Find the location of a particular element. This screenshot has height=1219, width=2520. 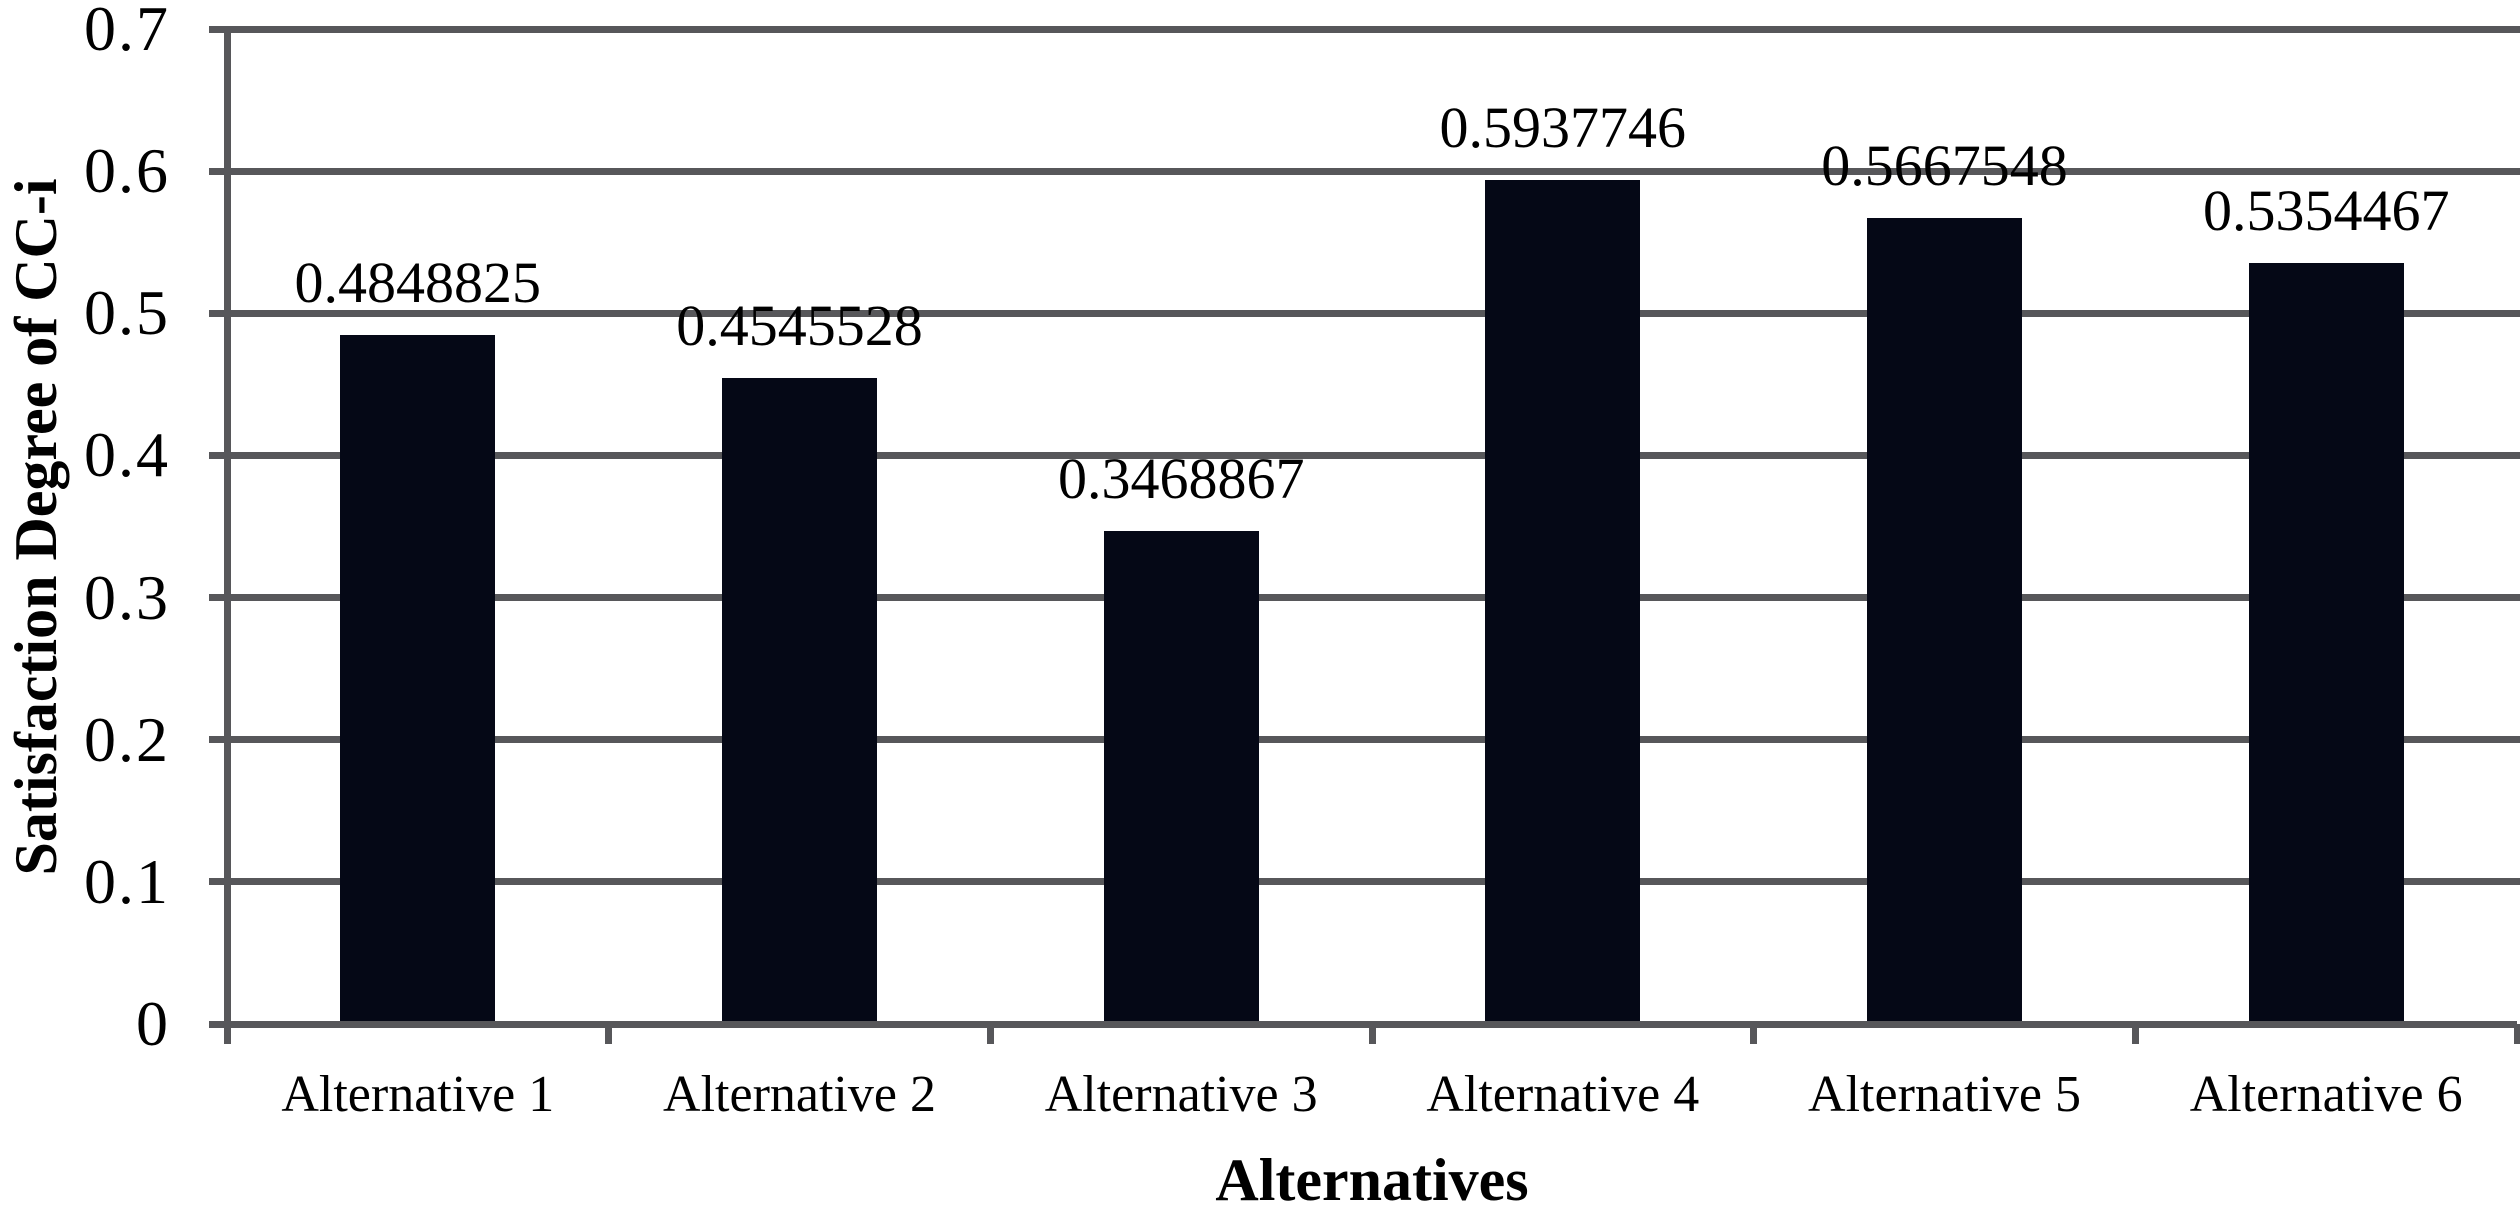

category-label-alternative-2: Alternative 2 is located at coordinates (799, 1094).